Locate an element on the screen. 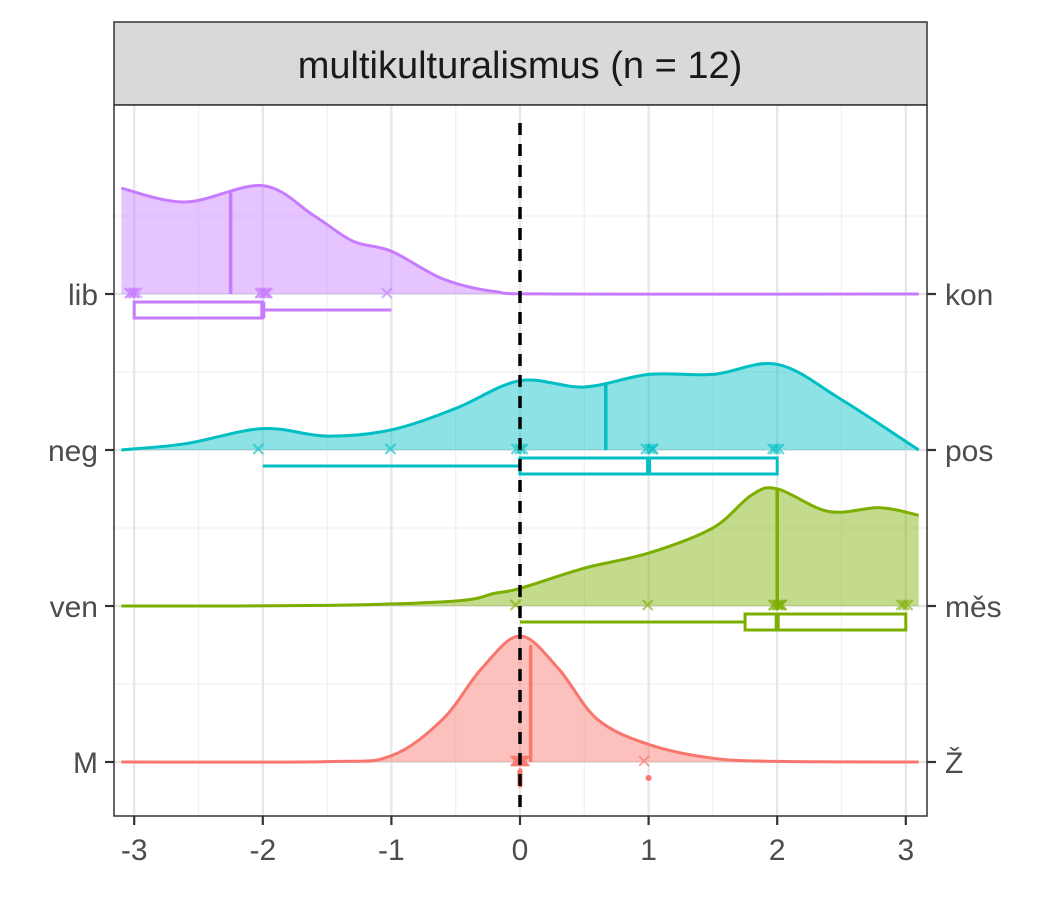  y-tick-label-left: neg is located at coordinates (73, 451).